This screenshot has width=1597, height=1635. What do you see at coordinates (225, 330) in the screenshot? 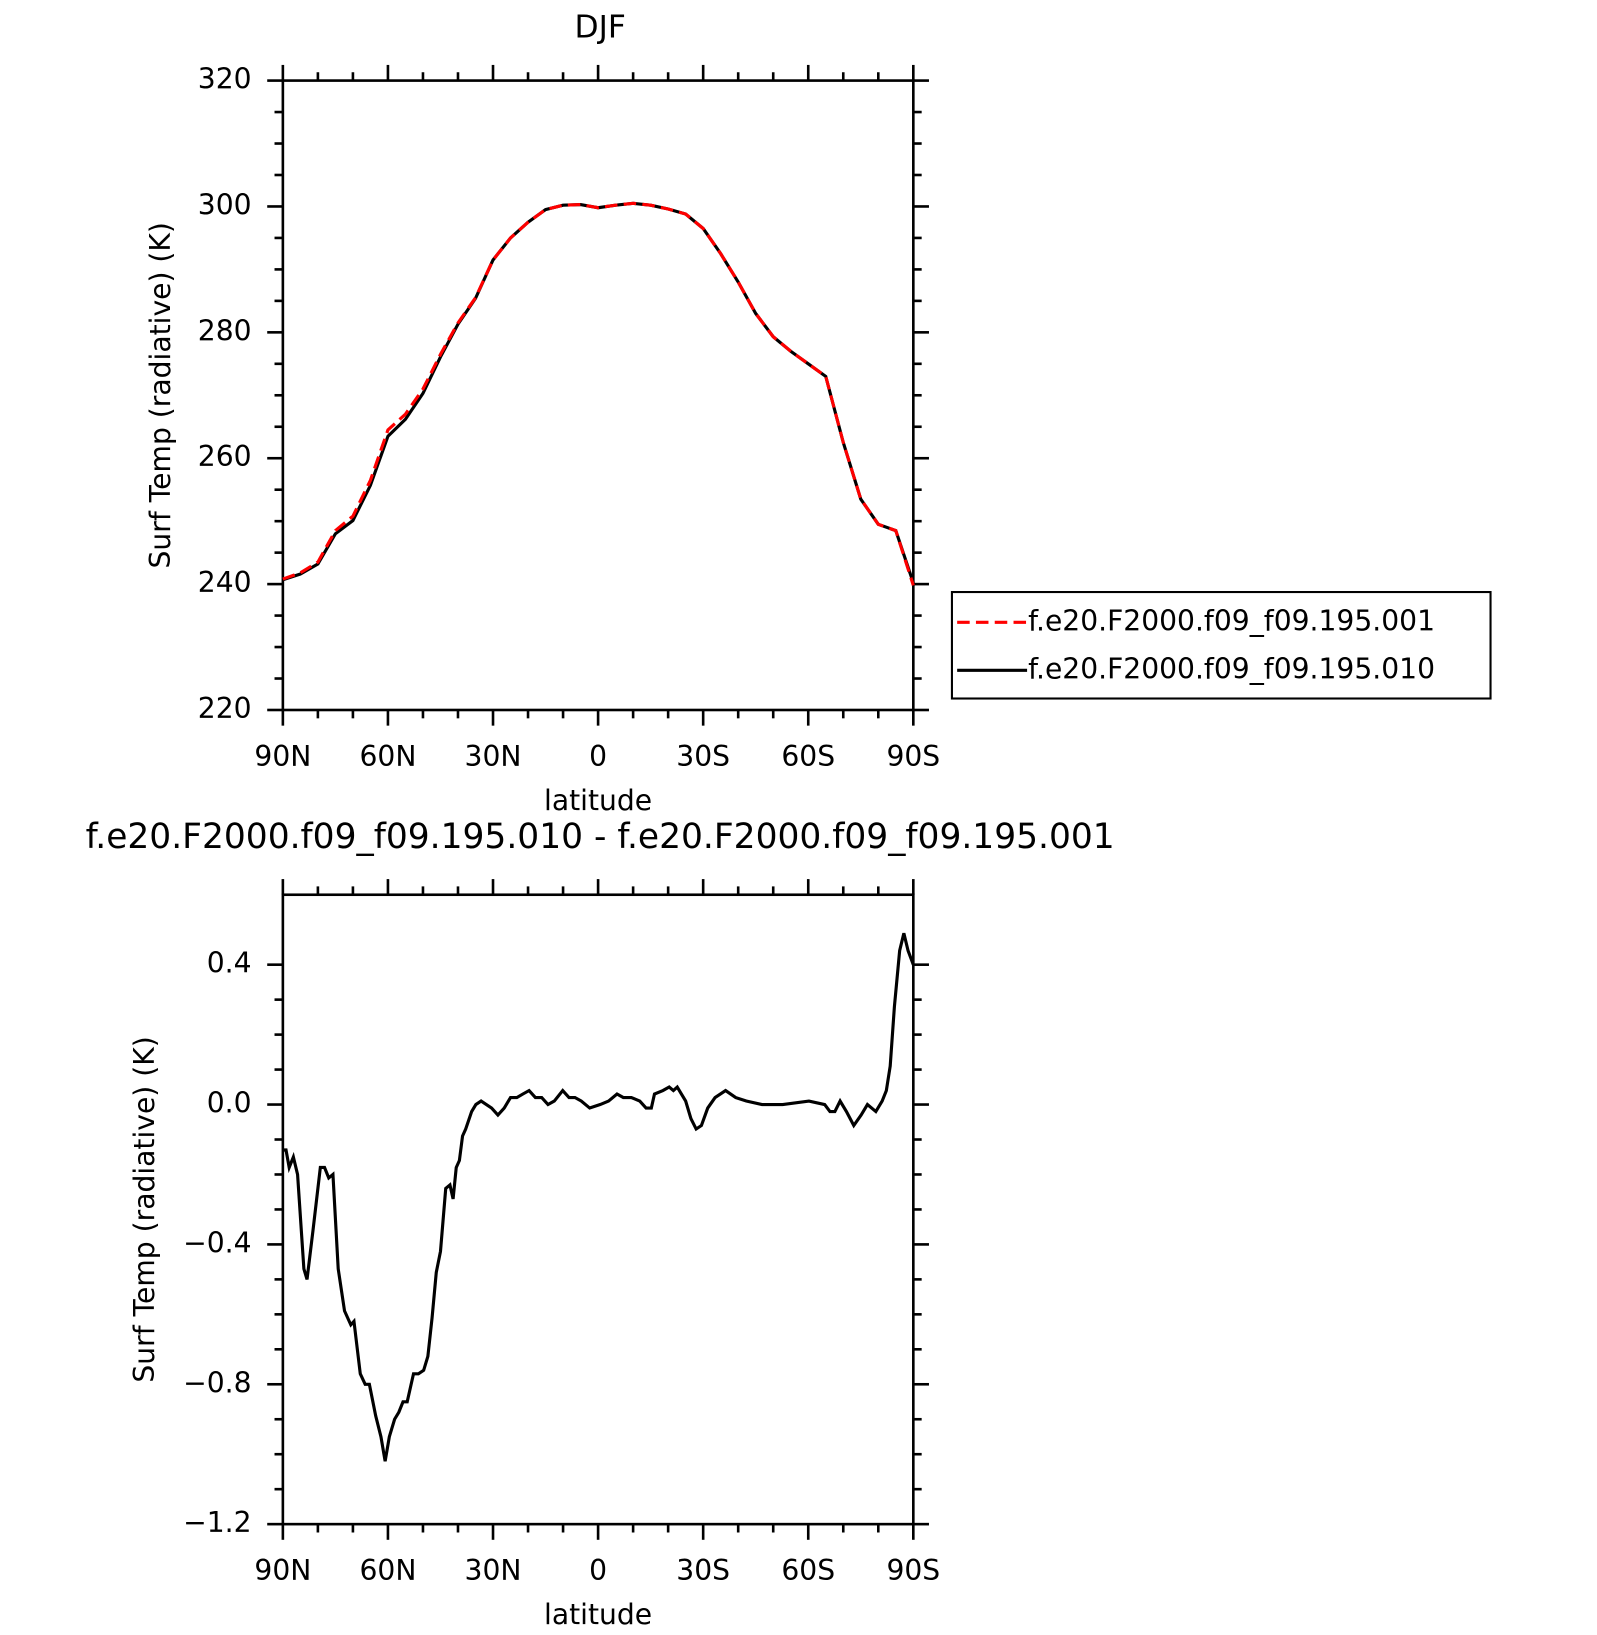
I see `y-tick-label: 280` at bounding box center [225, 330].